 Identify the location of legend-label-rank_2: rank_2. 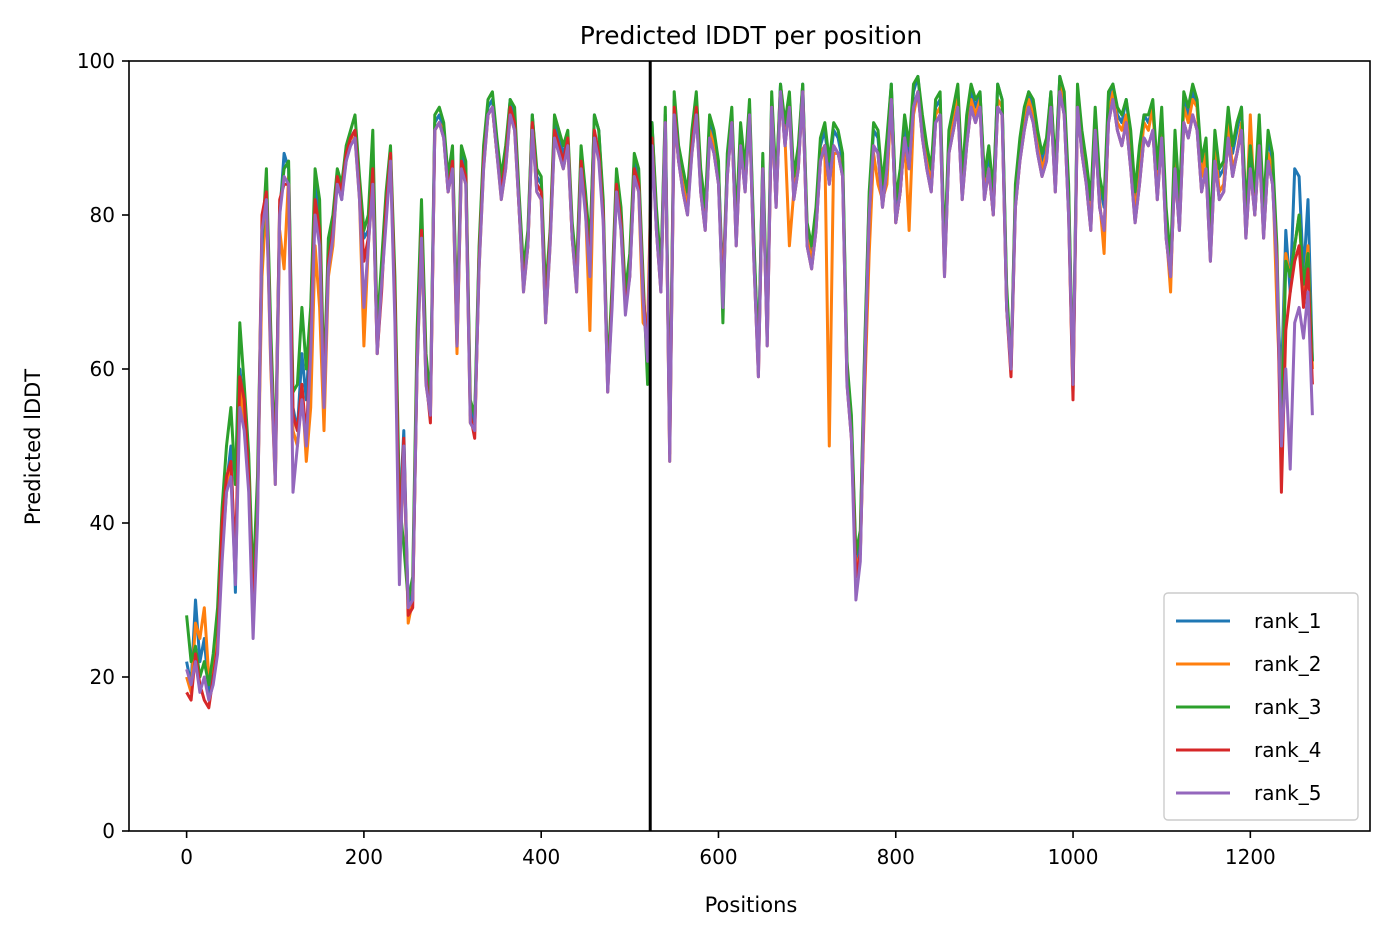
(1287, 664).